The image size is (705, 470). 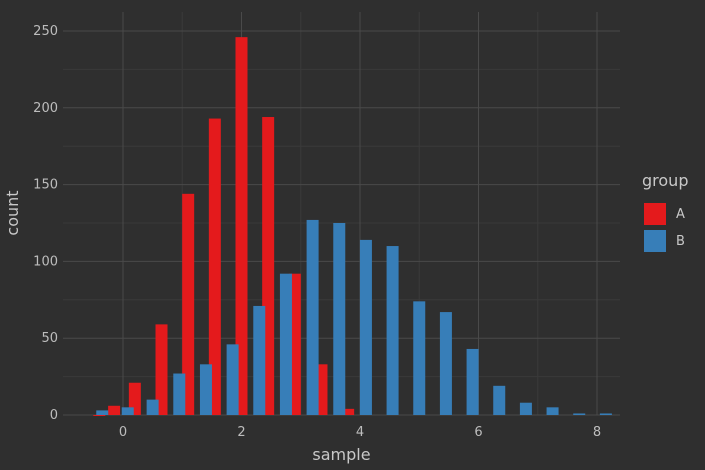 What do you see at coordinates (655, 241) in the screenshot?
I see `legend-swatch-b` at bounding box center [655, 241].